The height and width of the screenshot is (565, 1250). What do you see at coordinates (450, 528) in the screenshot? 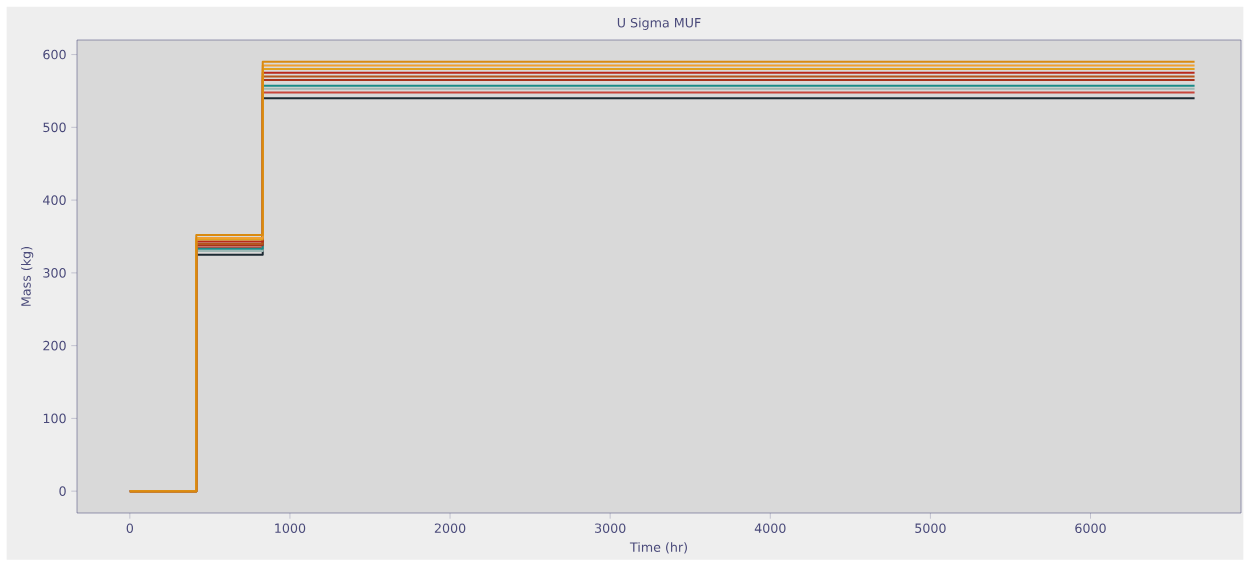
I see `x-tick-label: 2000` at bounding box center [450, 528].